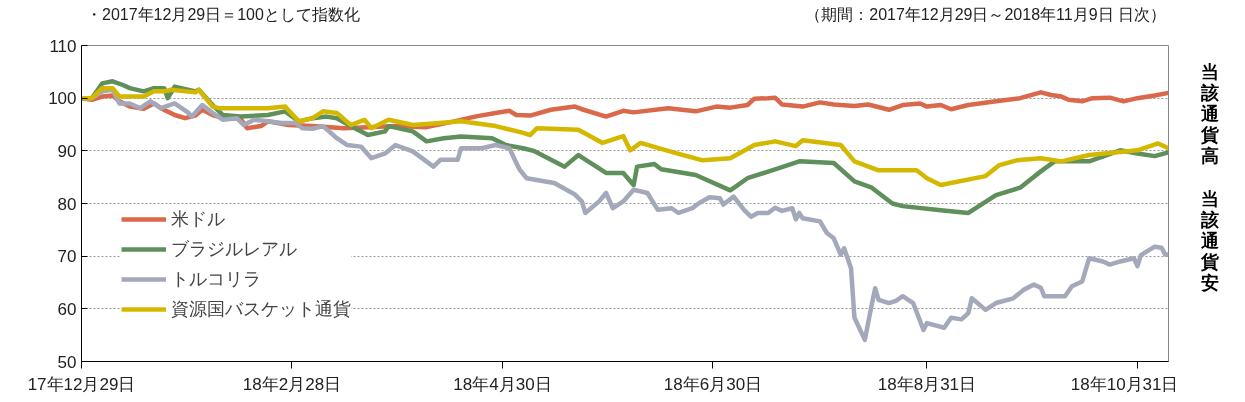 The height and width of the screenshot is (402, 1245). Describe the element at coordinates (1124, 384) in the screenshot. I see `x-tick-label: 18年10月31日` at that location.